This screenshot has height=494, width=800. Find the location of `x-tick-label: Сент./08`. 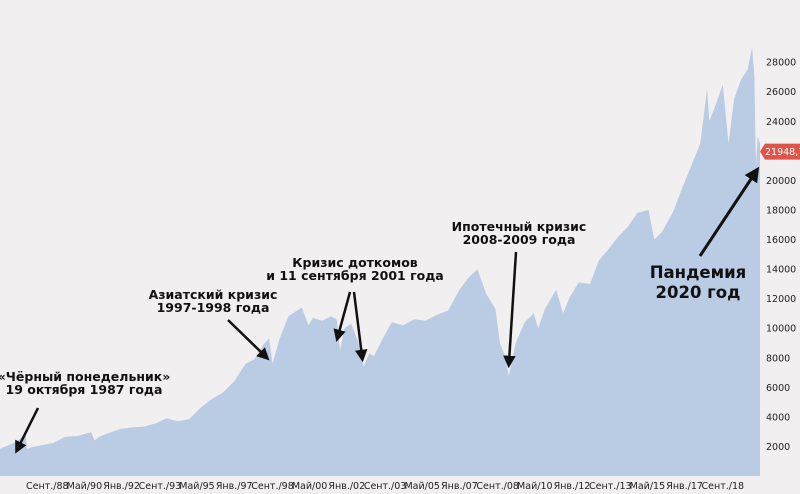

x-tick-label: Сент./08 is located at coordinates (497, 486).